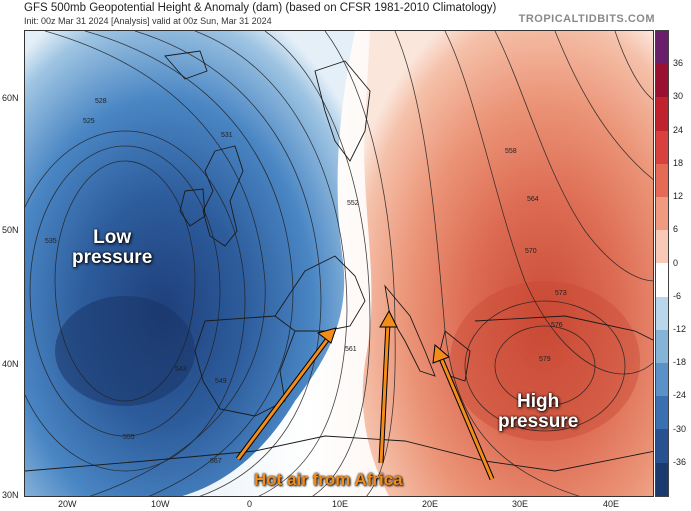 This screenshot has width=691, height=511. What do you see at coordinates (680, 395) in the screenshot?
I see `colorbar-tick-label: -24` at bounding box center [680, 395].